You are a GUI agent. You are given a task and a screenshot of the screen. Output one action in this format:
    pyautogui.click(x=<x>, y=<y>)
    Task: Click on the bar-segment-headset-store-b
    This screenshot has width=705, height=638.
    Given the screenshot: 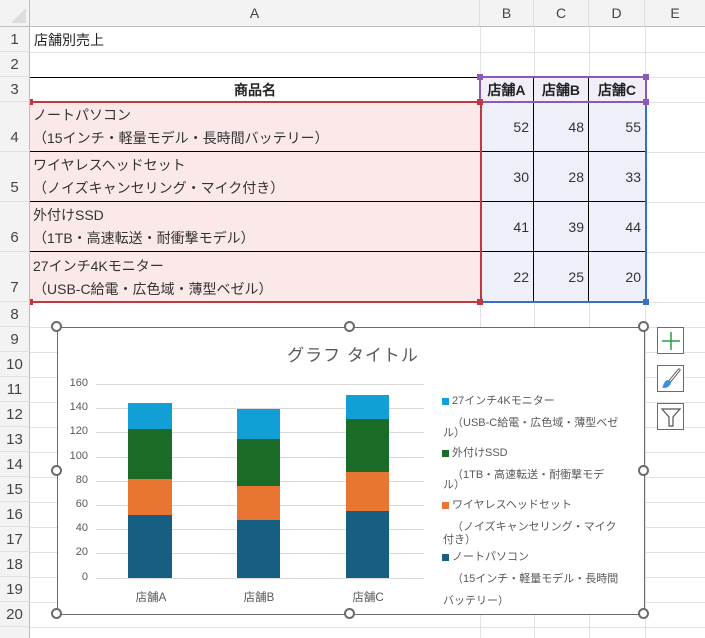 What is the action you would take?
    pyautogui.click(x=258, y=503)
    